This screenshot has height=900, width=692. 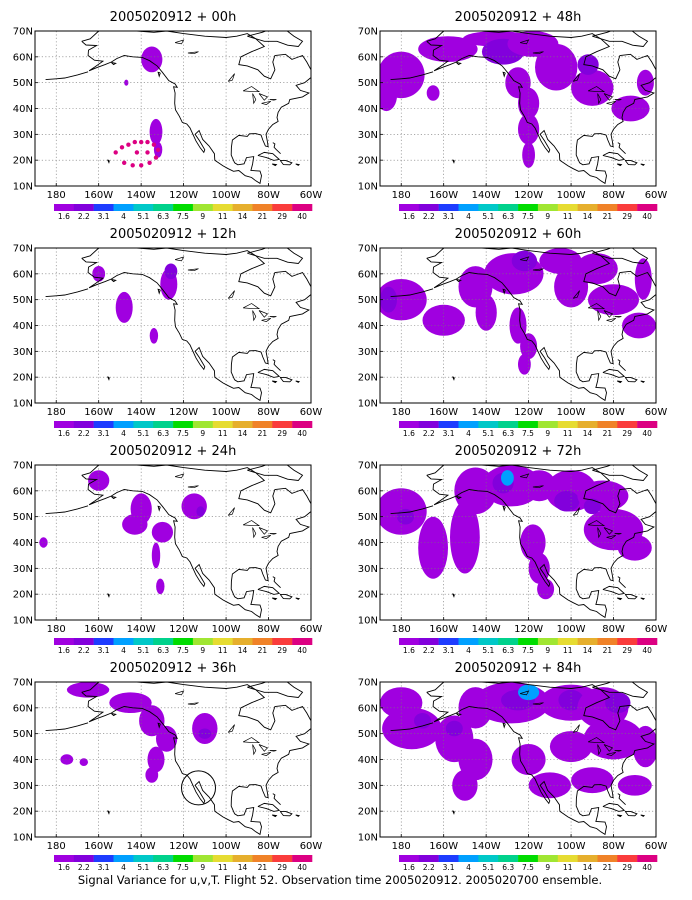 I want to click on coastline-baffin-island, so click(x=620, y=690).